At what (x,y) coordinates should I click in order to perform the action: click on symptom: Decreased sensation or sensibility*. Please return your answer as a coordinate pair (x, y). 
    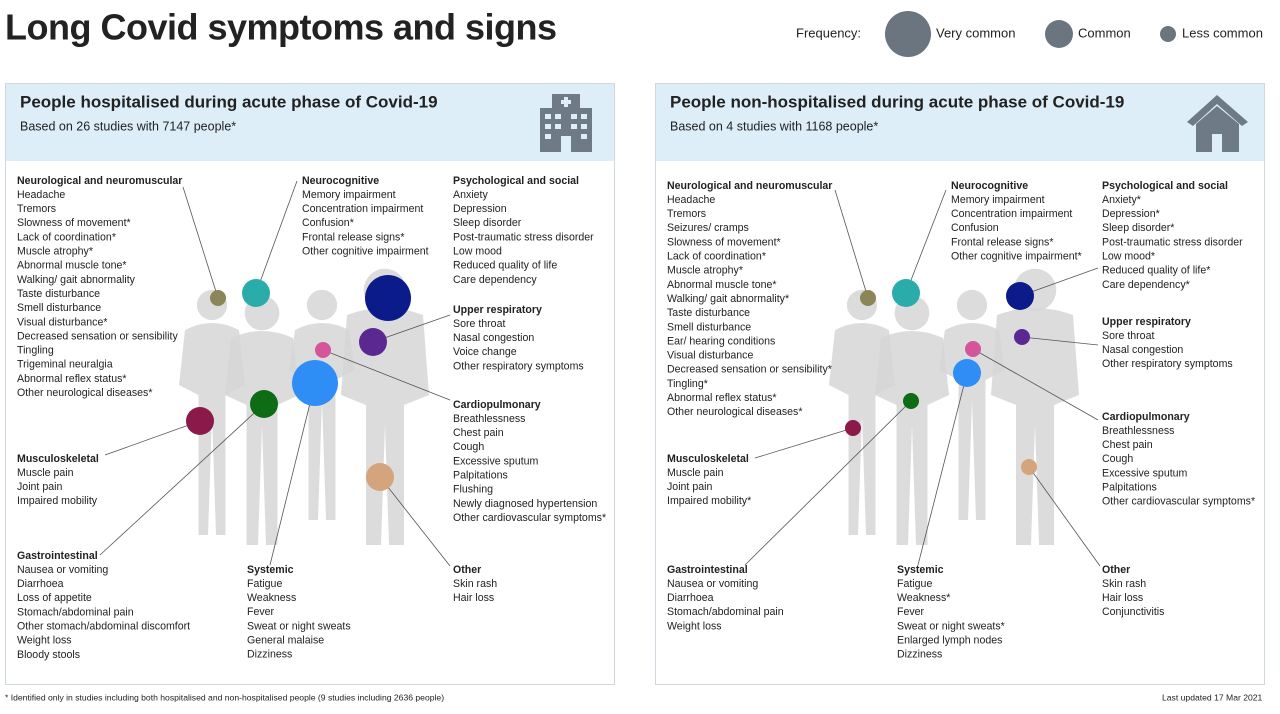
    Looking at the image, I should click on (749, 370).